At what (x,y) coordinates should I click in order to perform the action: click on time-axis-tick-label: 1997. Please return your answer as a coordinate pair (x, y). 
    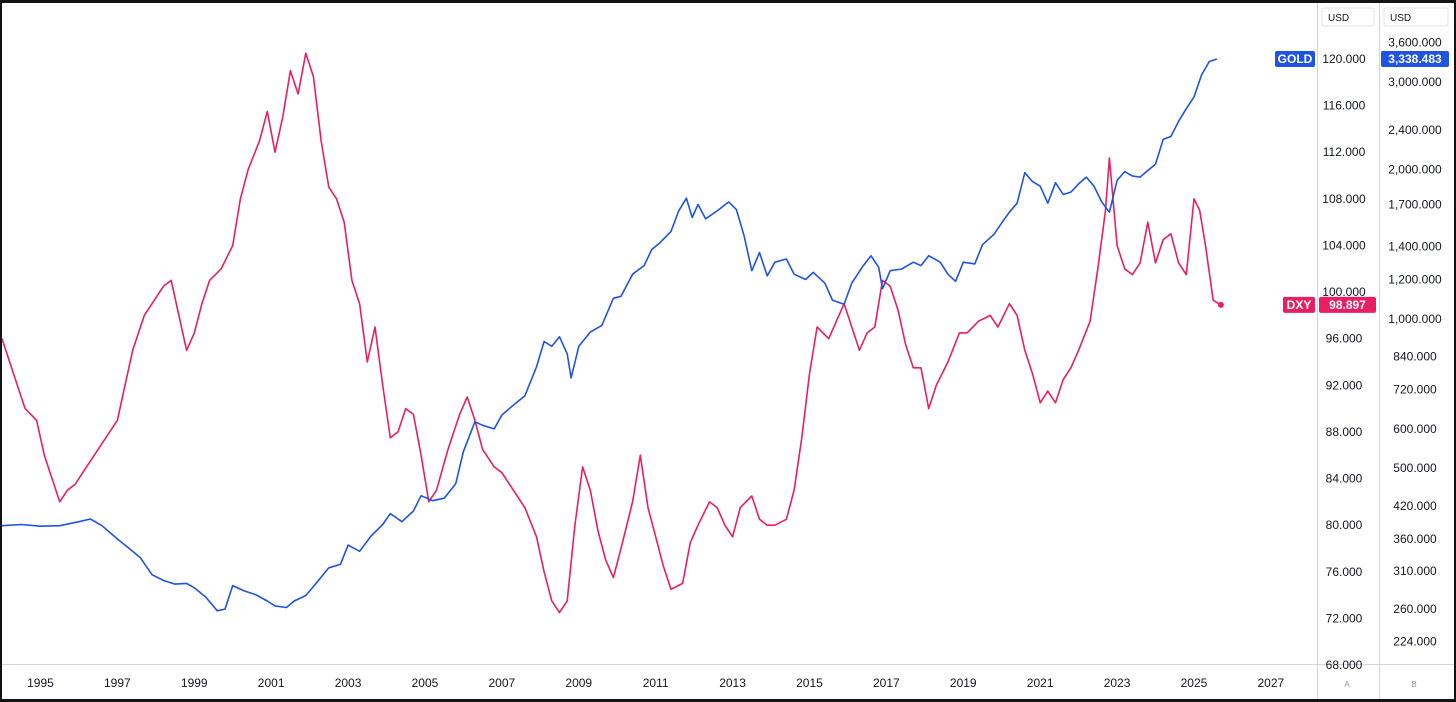
    Looking at the image, I should click on (117, 683).